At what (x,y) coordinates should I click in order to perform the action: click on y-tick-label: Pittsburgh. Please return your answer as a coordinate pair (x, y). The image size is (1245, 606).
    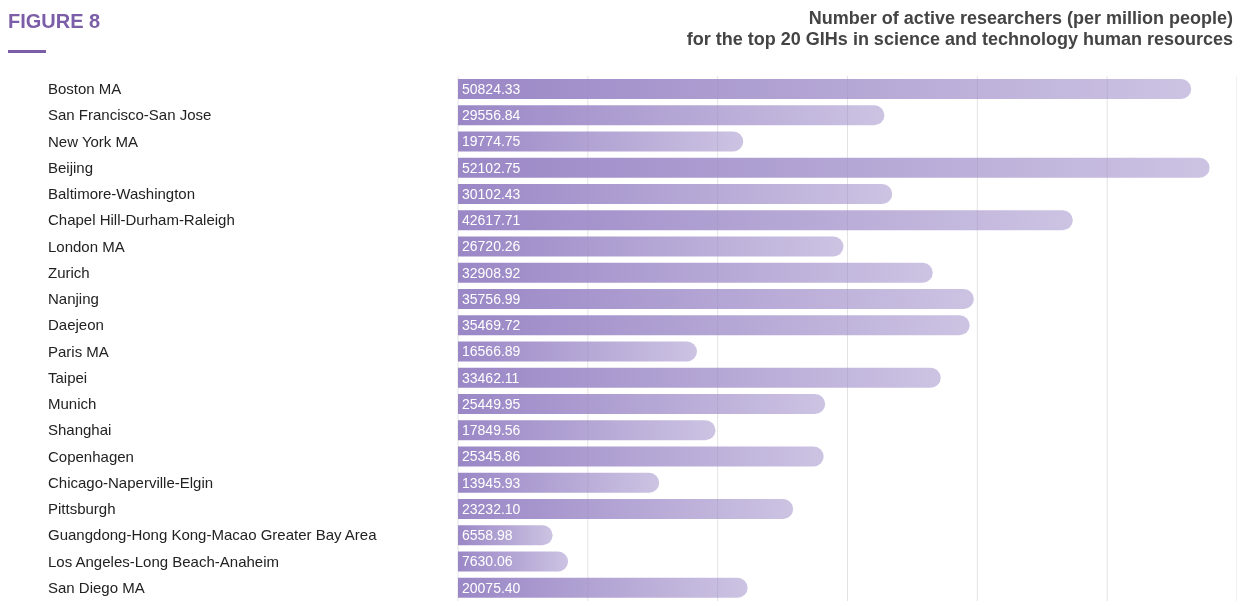
    Looking at the image, I should click on (82, 509).